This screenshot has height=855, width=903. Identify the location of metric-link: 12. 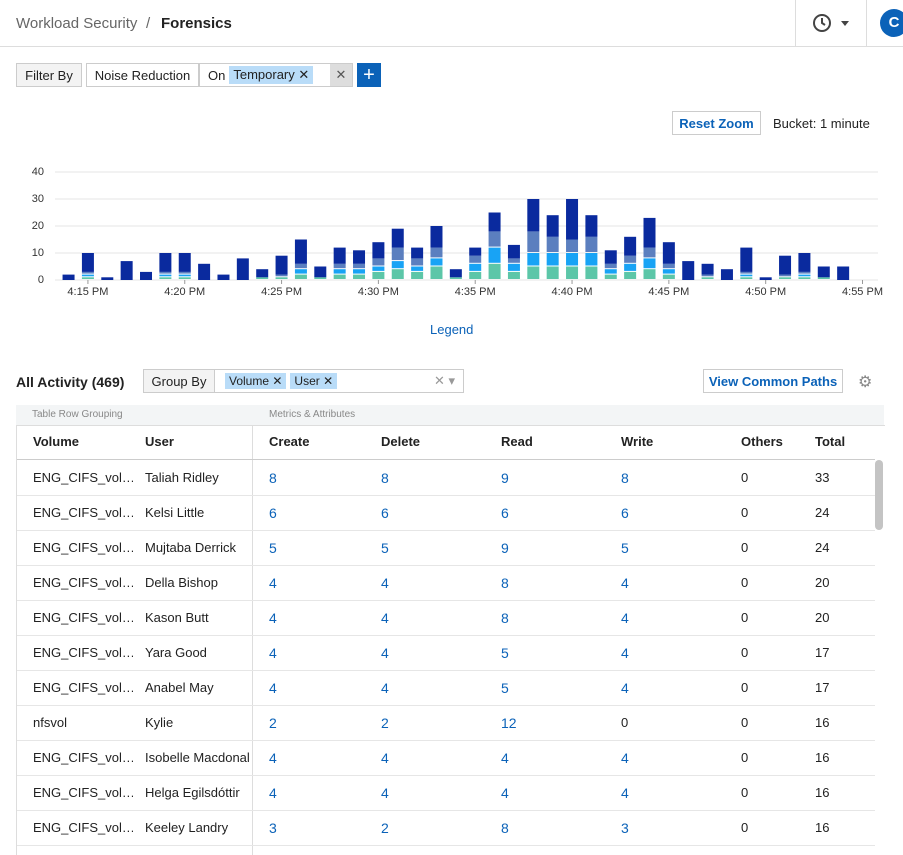
(509, 723).